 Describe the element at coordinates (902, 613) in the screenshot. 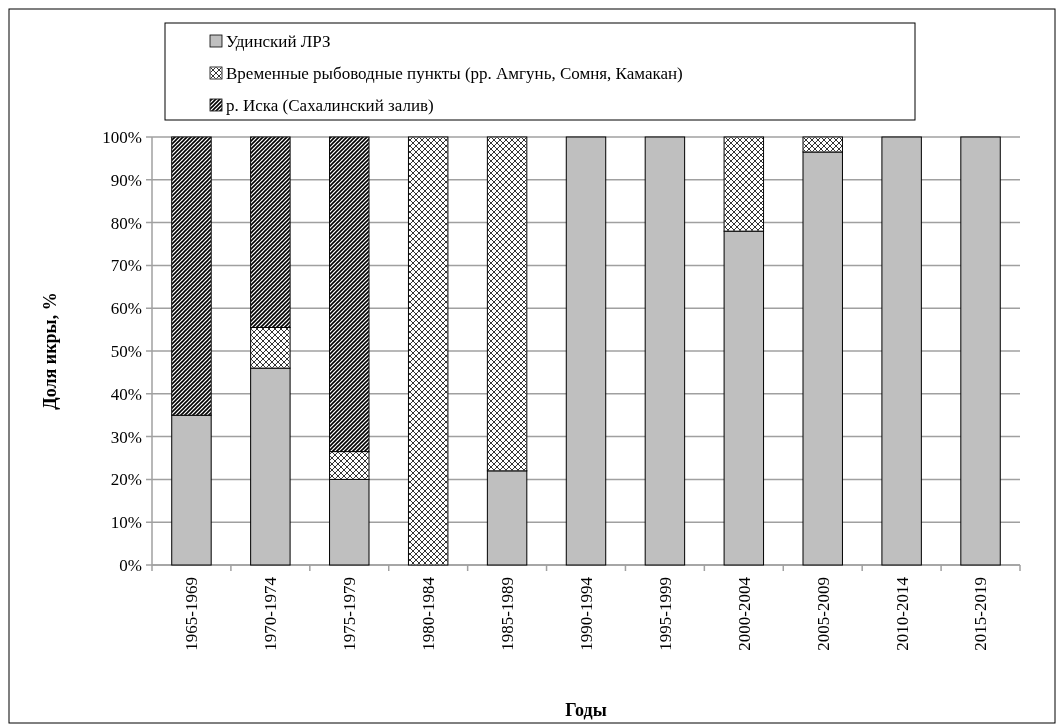

I see `x-tick-label: 2010-2014` at that location.